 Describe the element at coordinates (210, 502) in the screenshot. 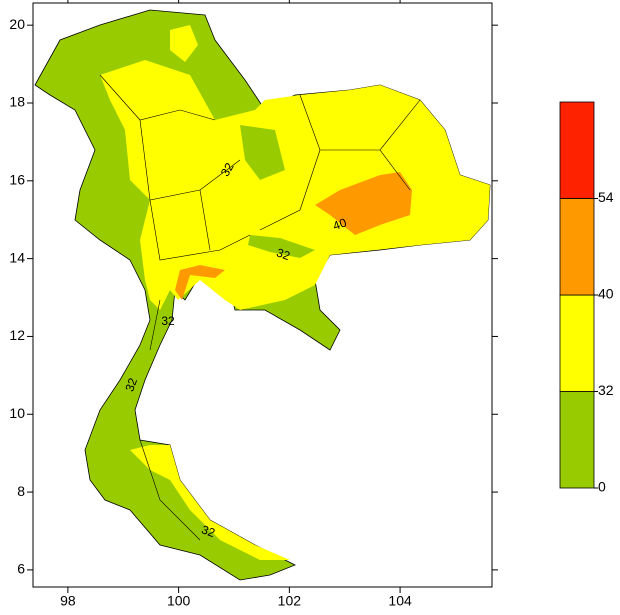

I see `region-yellow-south` at that location.